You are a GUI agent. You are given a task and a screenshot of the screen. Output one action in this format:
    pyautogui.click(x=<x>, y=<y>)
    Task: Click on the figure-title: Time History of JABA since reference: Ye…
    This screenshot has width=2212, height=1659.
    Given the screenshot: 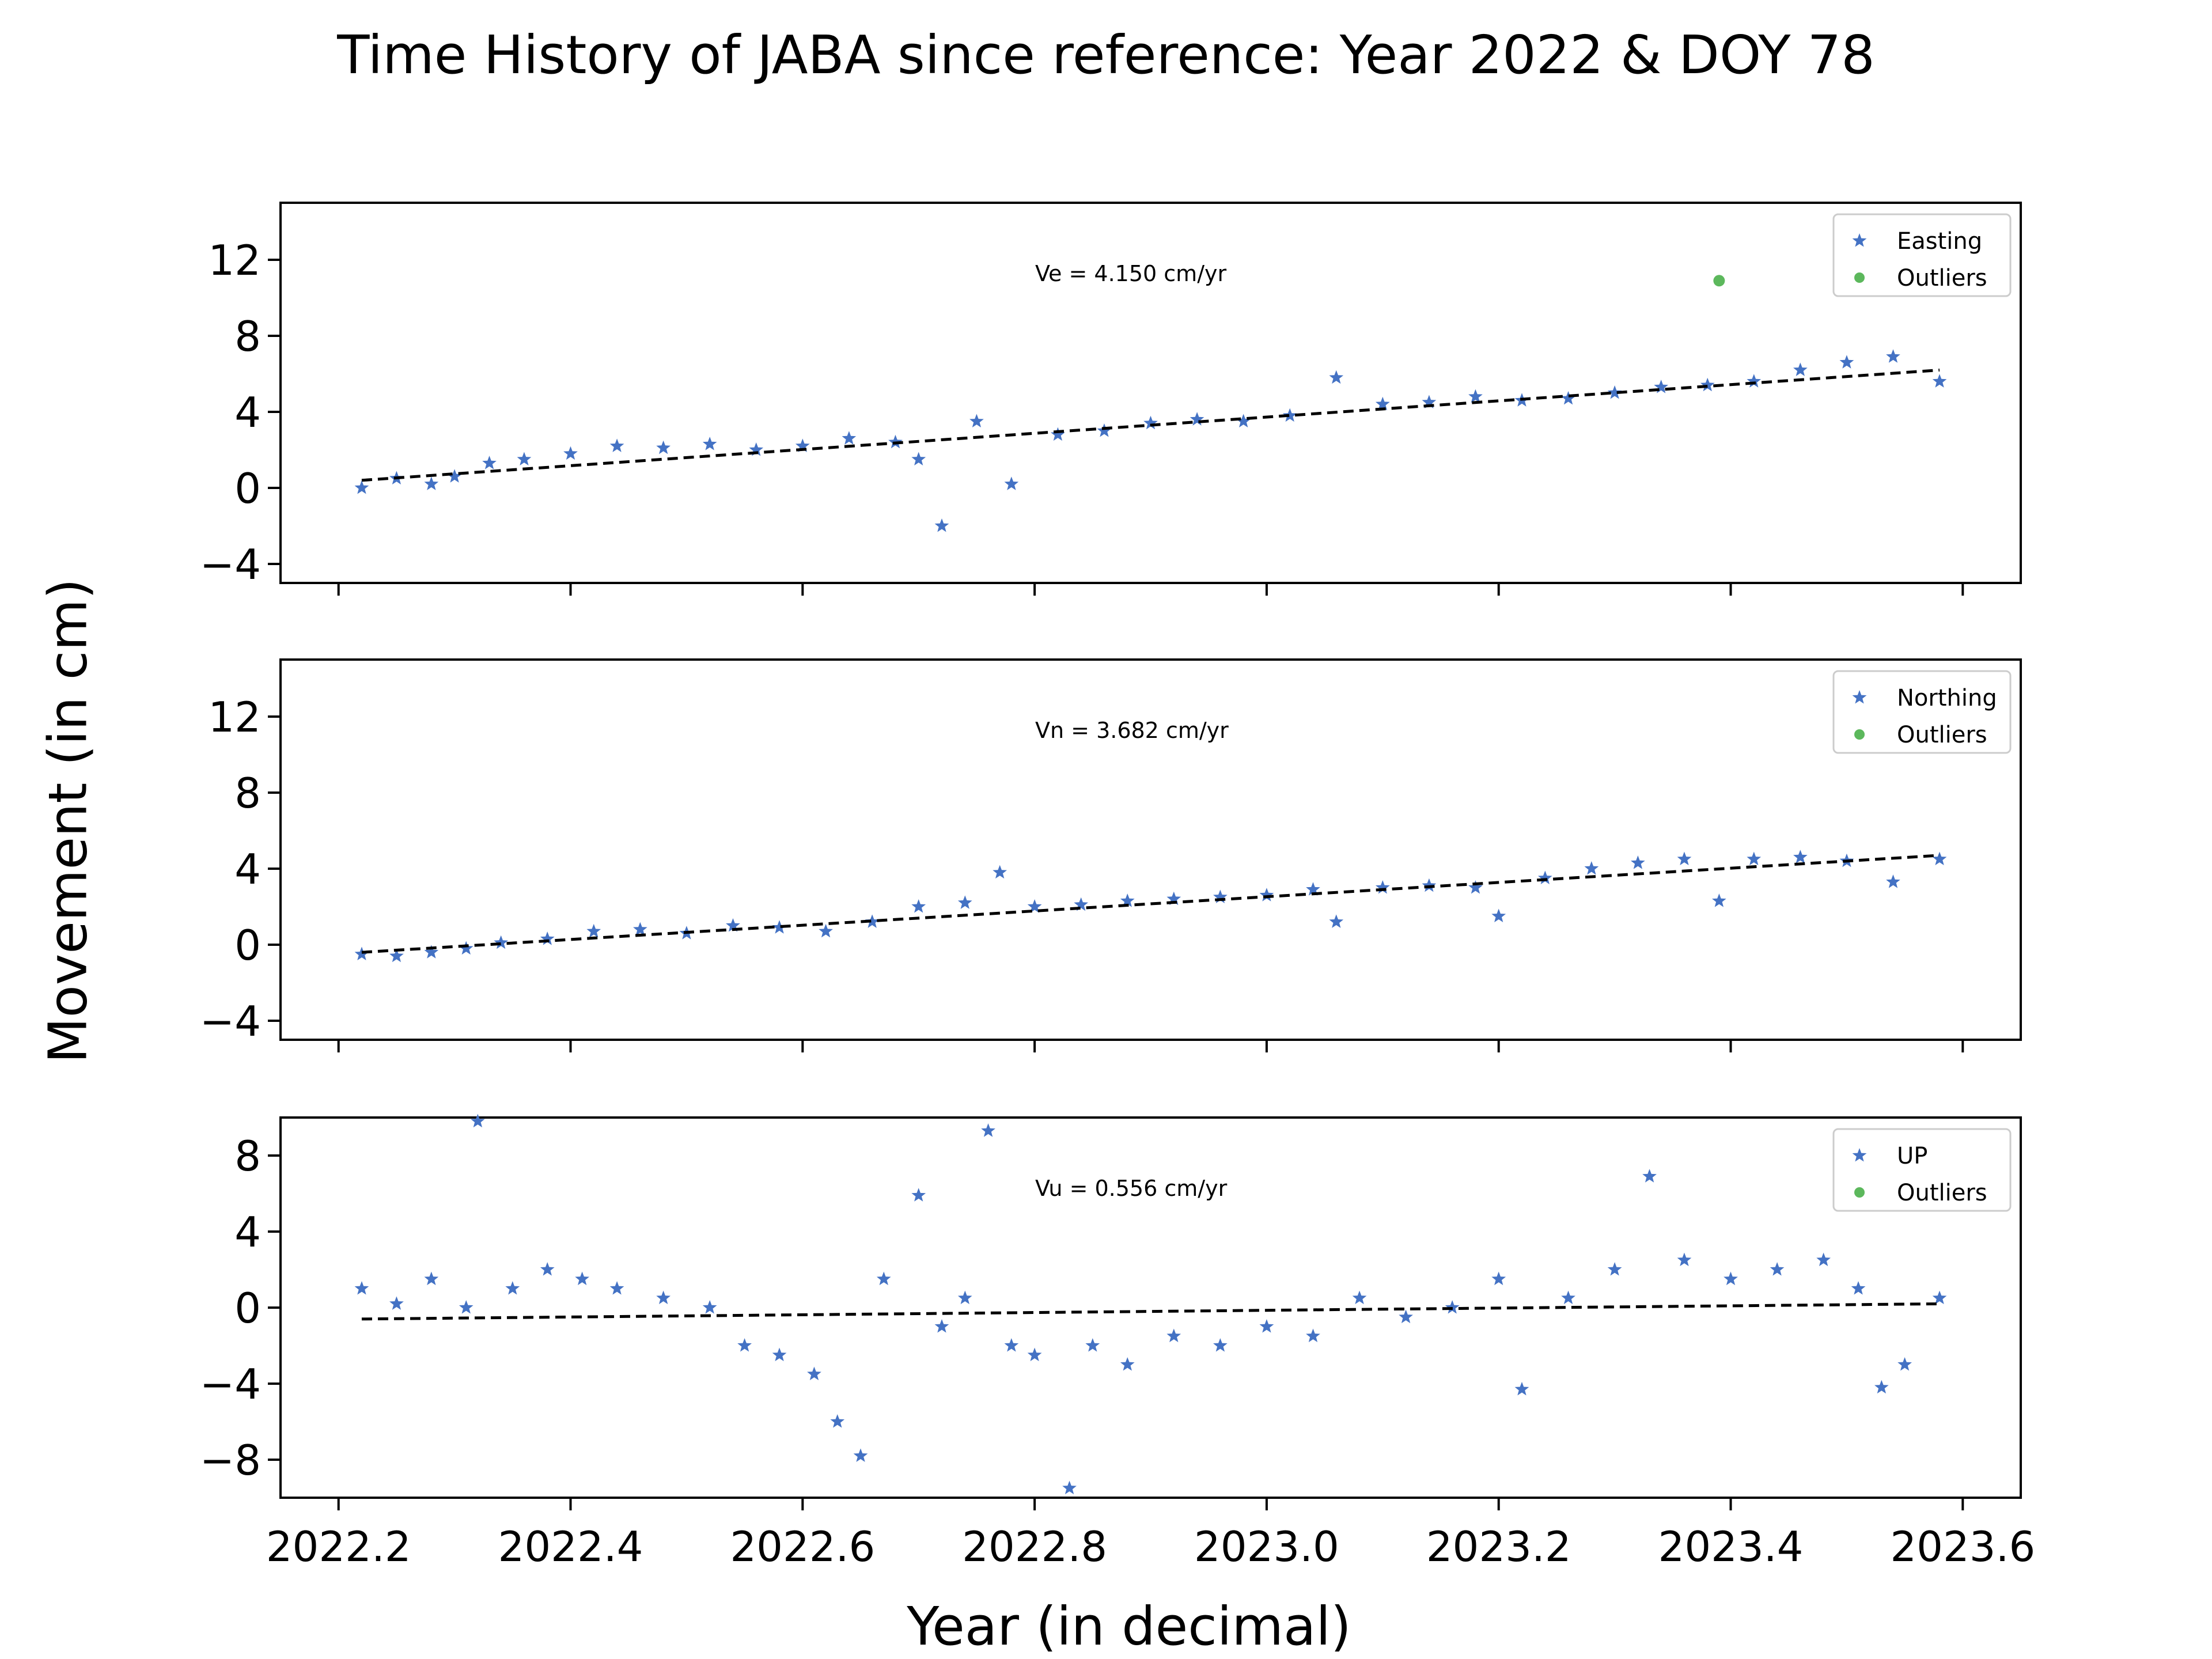 What is the action you would take?
    pyautogui.click(x=1106, y=55)
    